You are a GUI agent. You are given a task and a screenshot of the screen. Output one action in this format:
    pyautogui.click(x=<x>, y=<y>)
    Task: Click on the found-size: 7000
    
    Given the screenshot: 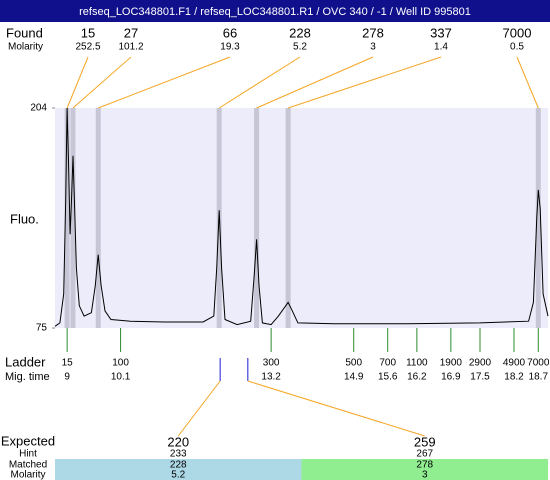 What is the action you would take?
    pyautogui.click(x=517, y=32)
    